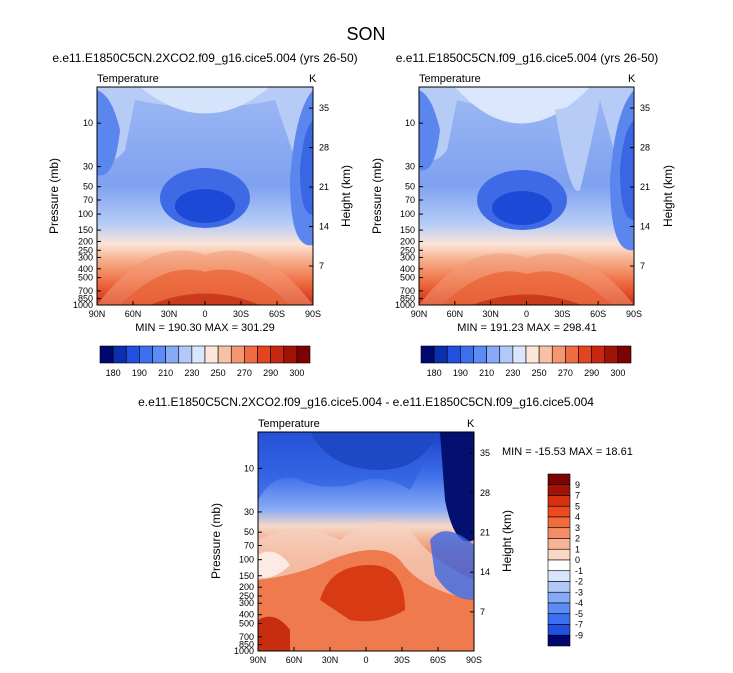 This screenshot has height=673, width=733. What do you see at coordinates (577, 506) in the screenshot?
I see `colorbar-label: 5` at bounding box center [577, 506].